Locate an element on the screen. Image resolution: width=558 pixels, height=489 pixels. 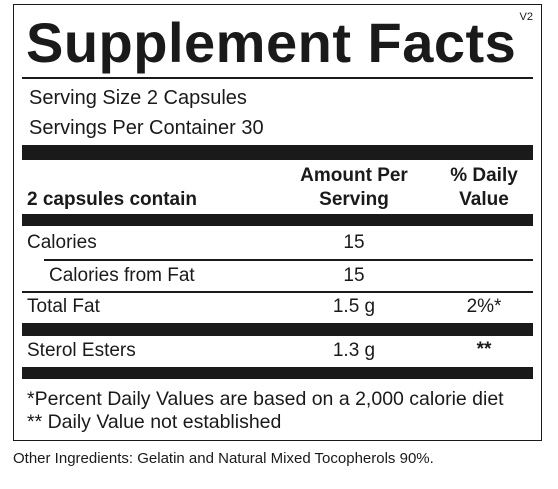
column-header-amount-line1: Amount Per is located at coordinates (354, 175).